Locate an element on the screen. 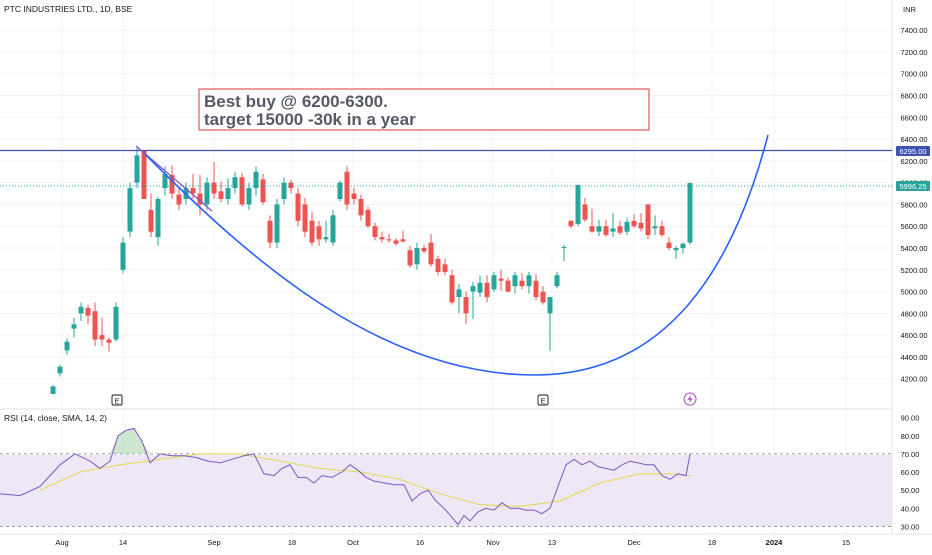  price-tick-label: 7000.00 is located at coordinates (913, 74).